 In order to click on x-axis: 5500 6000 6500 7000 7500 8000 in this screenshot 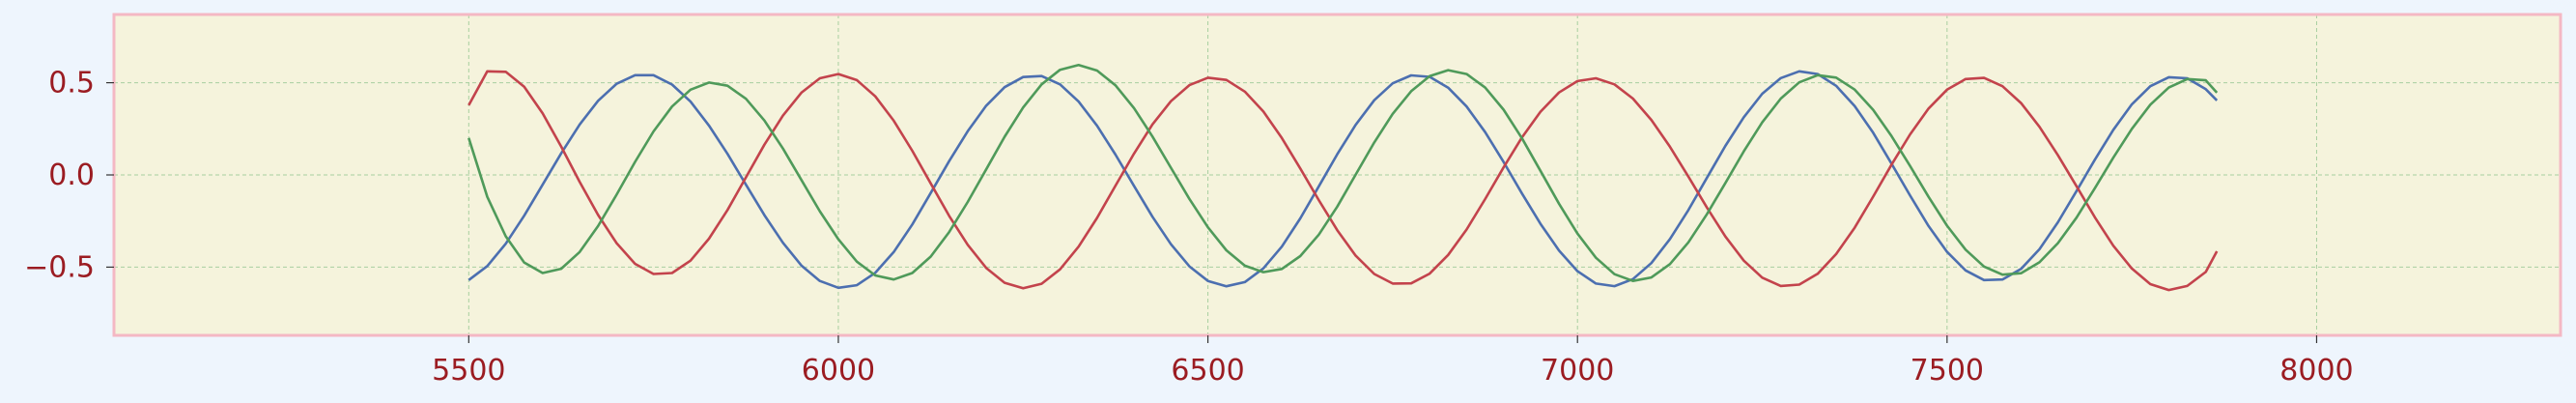, I will do `click(1393, 361)`.